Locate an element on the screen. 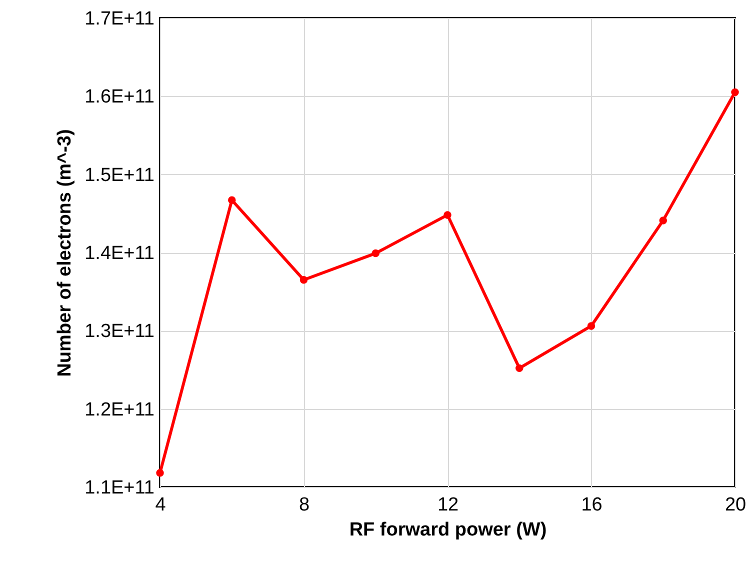  x-tick-label: 16 is located at coordinates (591, 505).